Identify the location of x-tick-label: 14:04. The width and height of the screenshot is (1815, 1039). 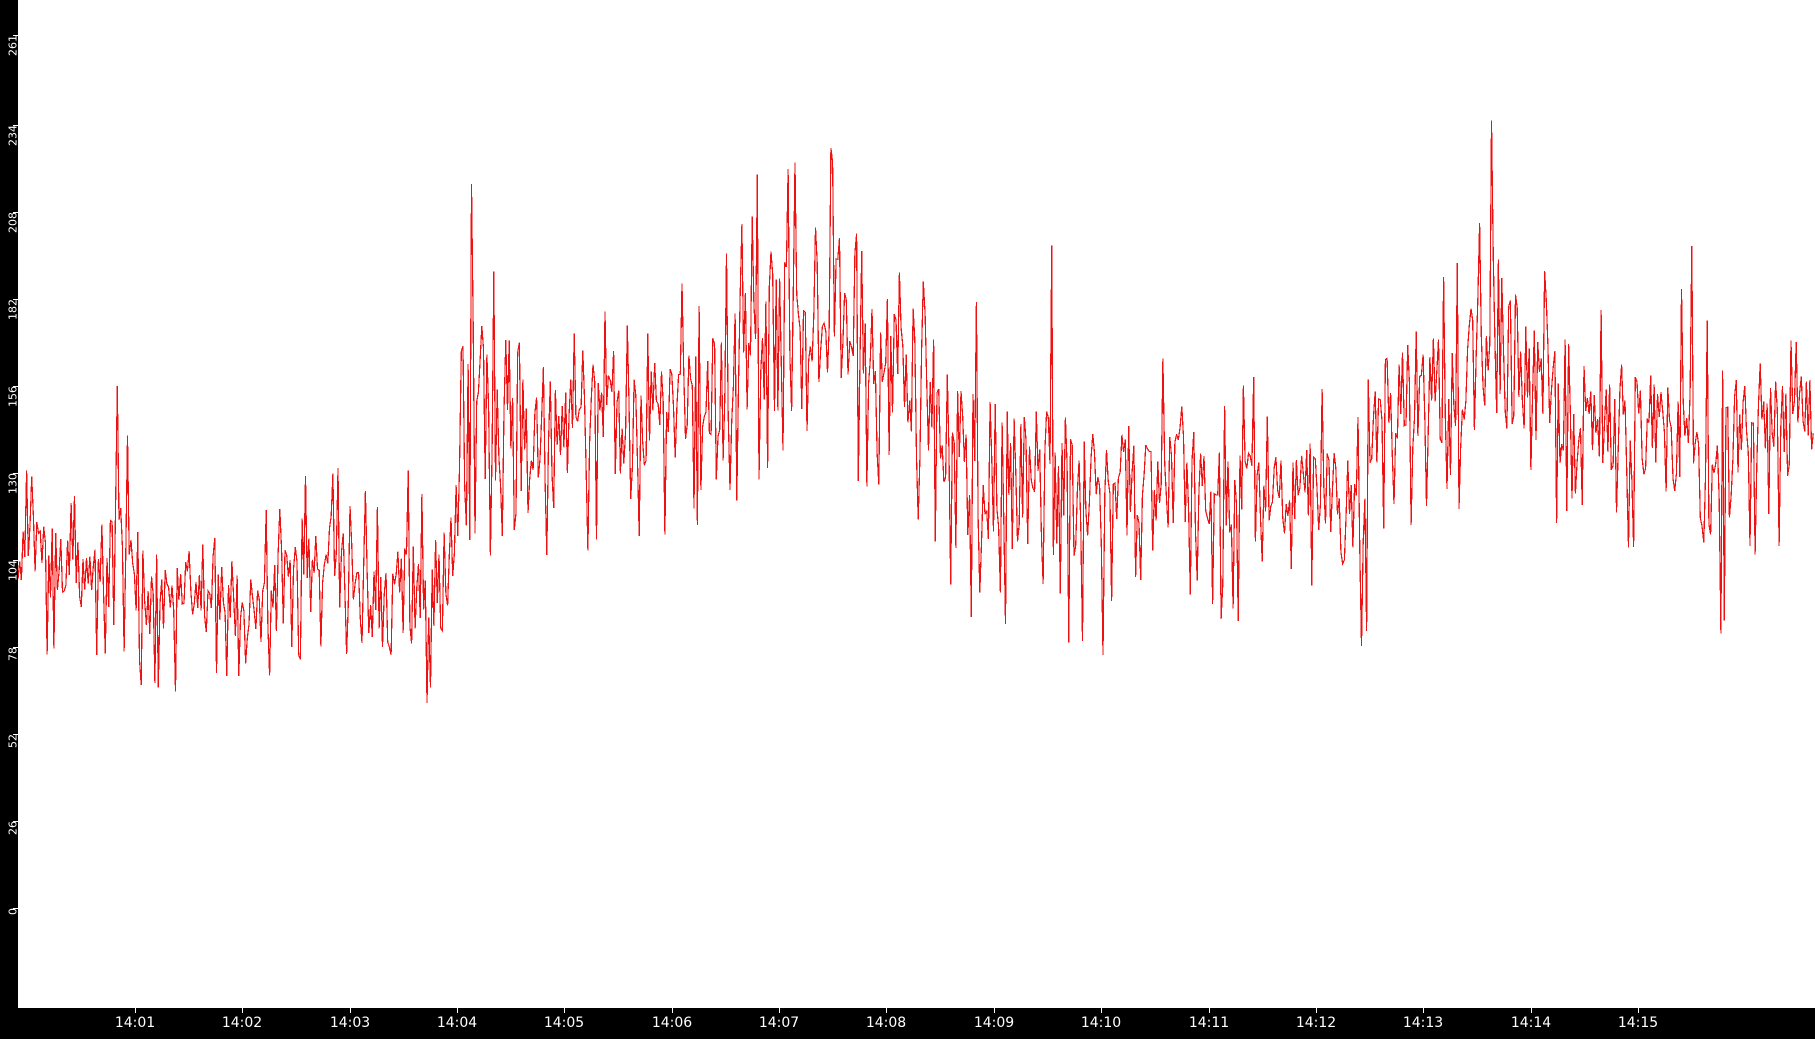
(457, 1023).